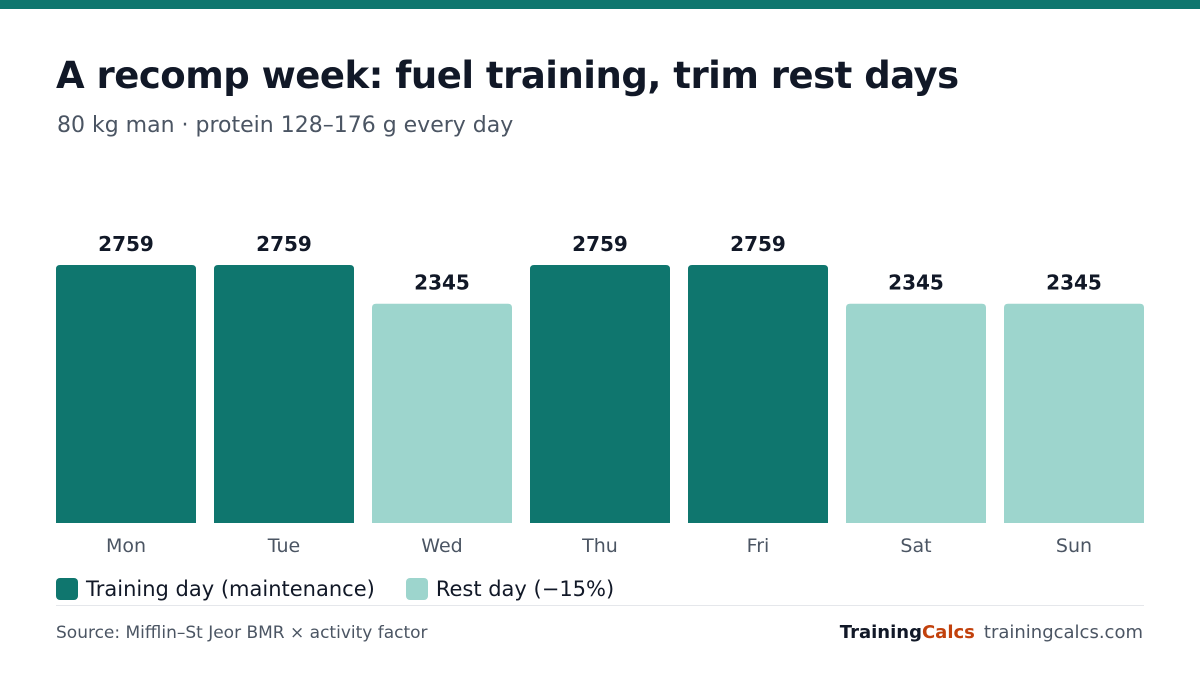 The height and width of the screenshot is (675, 1200). I want to click on chart-subtitle: 80 kg man · protein 128–176 g every day, so click(285, 125).